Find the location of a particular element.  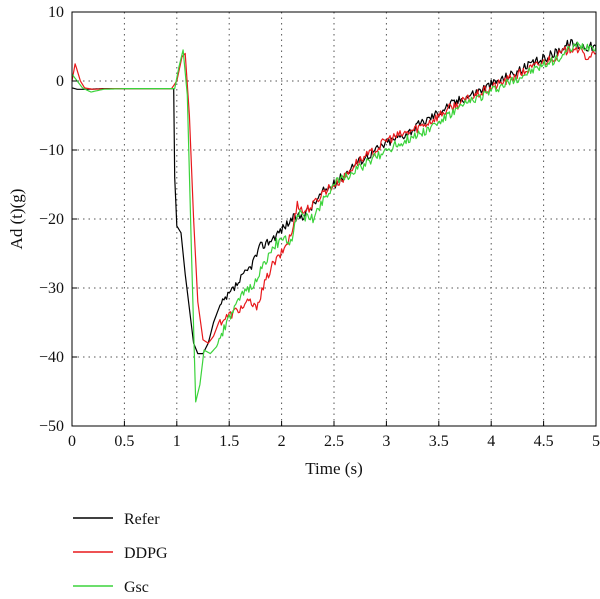

x-tick-label: 4 is located at coordinates (491, 441).